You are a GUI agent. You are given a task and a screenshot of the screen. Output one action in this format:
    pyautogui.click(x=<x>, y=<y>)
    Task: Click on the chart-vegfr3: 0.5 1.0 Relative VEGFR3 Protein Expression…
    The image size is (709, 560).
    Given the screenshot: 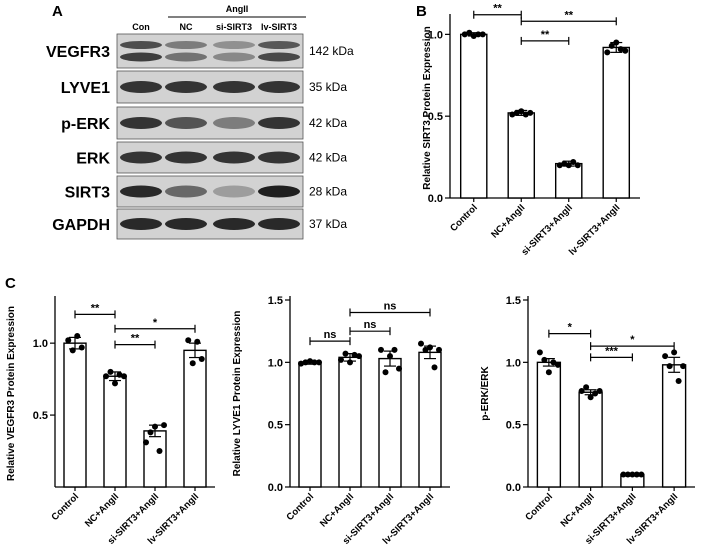 What is the action you would take?
    pyautogui.click(x=110, y=421)
    